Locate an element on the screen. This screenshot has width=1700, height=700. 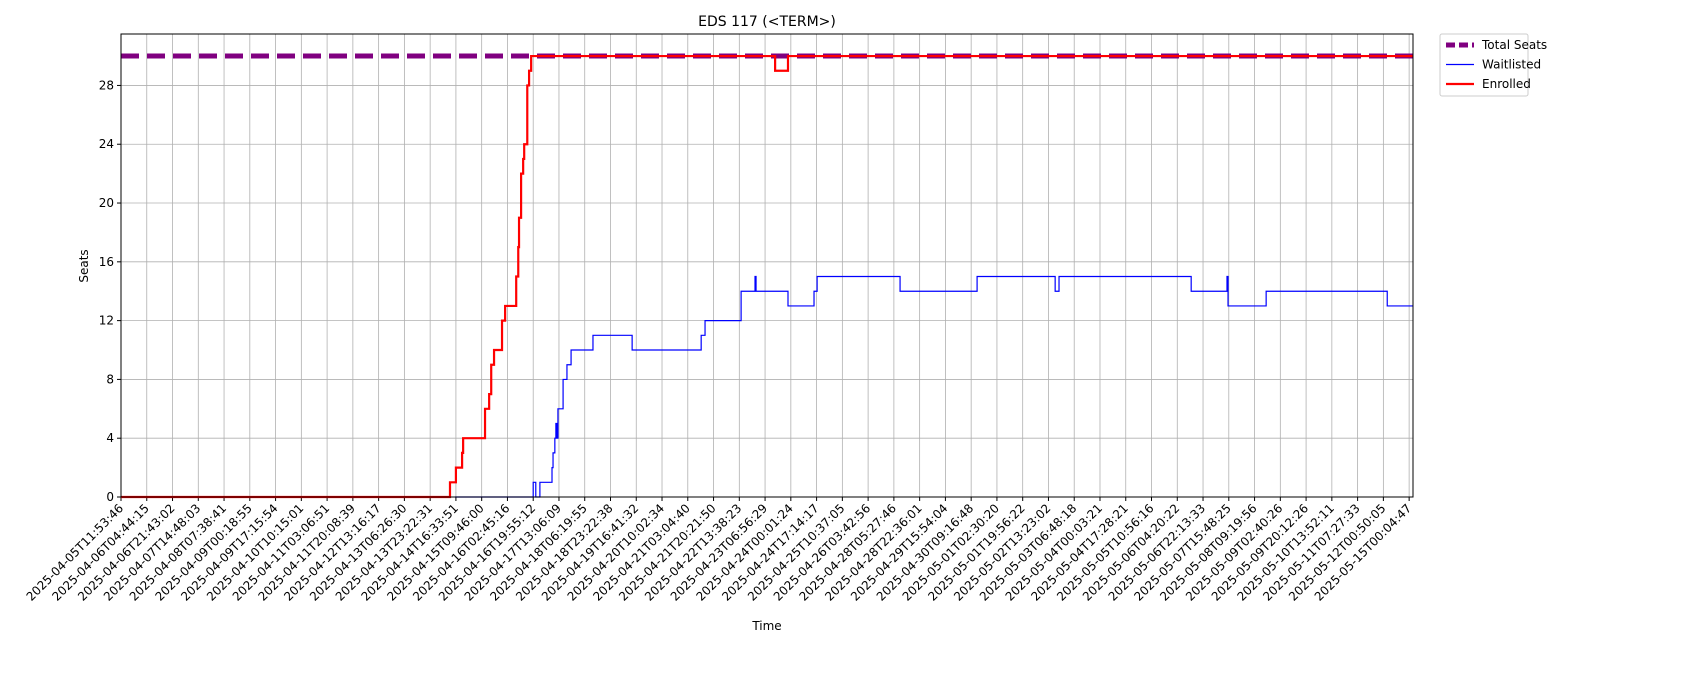
y-tick-label: 4 is located at coordinates (110, 438).